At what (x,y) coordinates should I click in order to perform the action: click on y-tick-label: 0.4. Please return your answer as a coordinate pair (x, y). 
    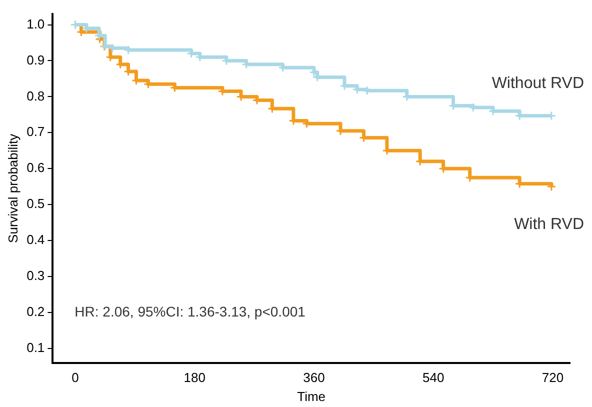
    Looking at the image, I should click on (35, 240).